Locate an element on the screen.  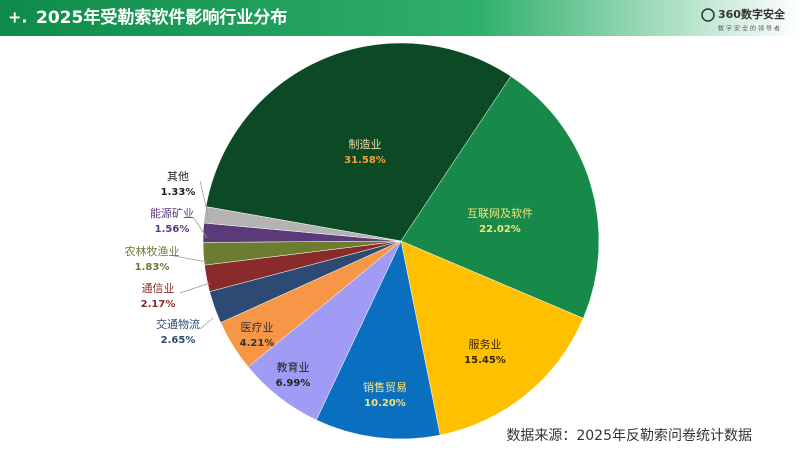
slice-label: 通信业 is located at coordinates (158, 288).